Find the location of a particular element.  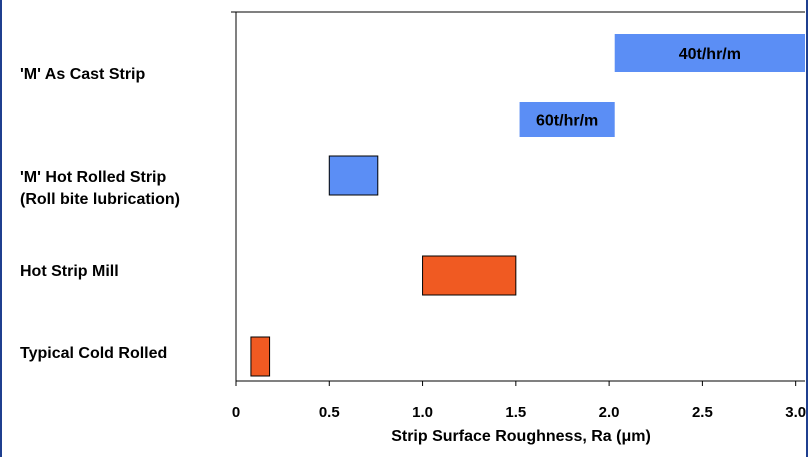

bar-label: 60t/hr/m is located at coordinates (567, 121).